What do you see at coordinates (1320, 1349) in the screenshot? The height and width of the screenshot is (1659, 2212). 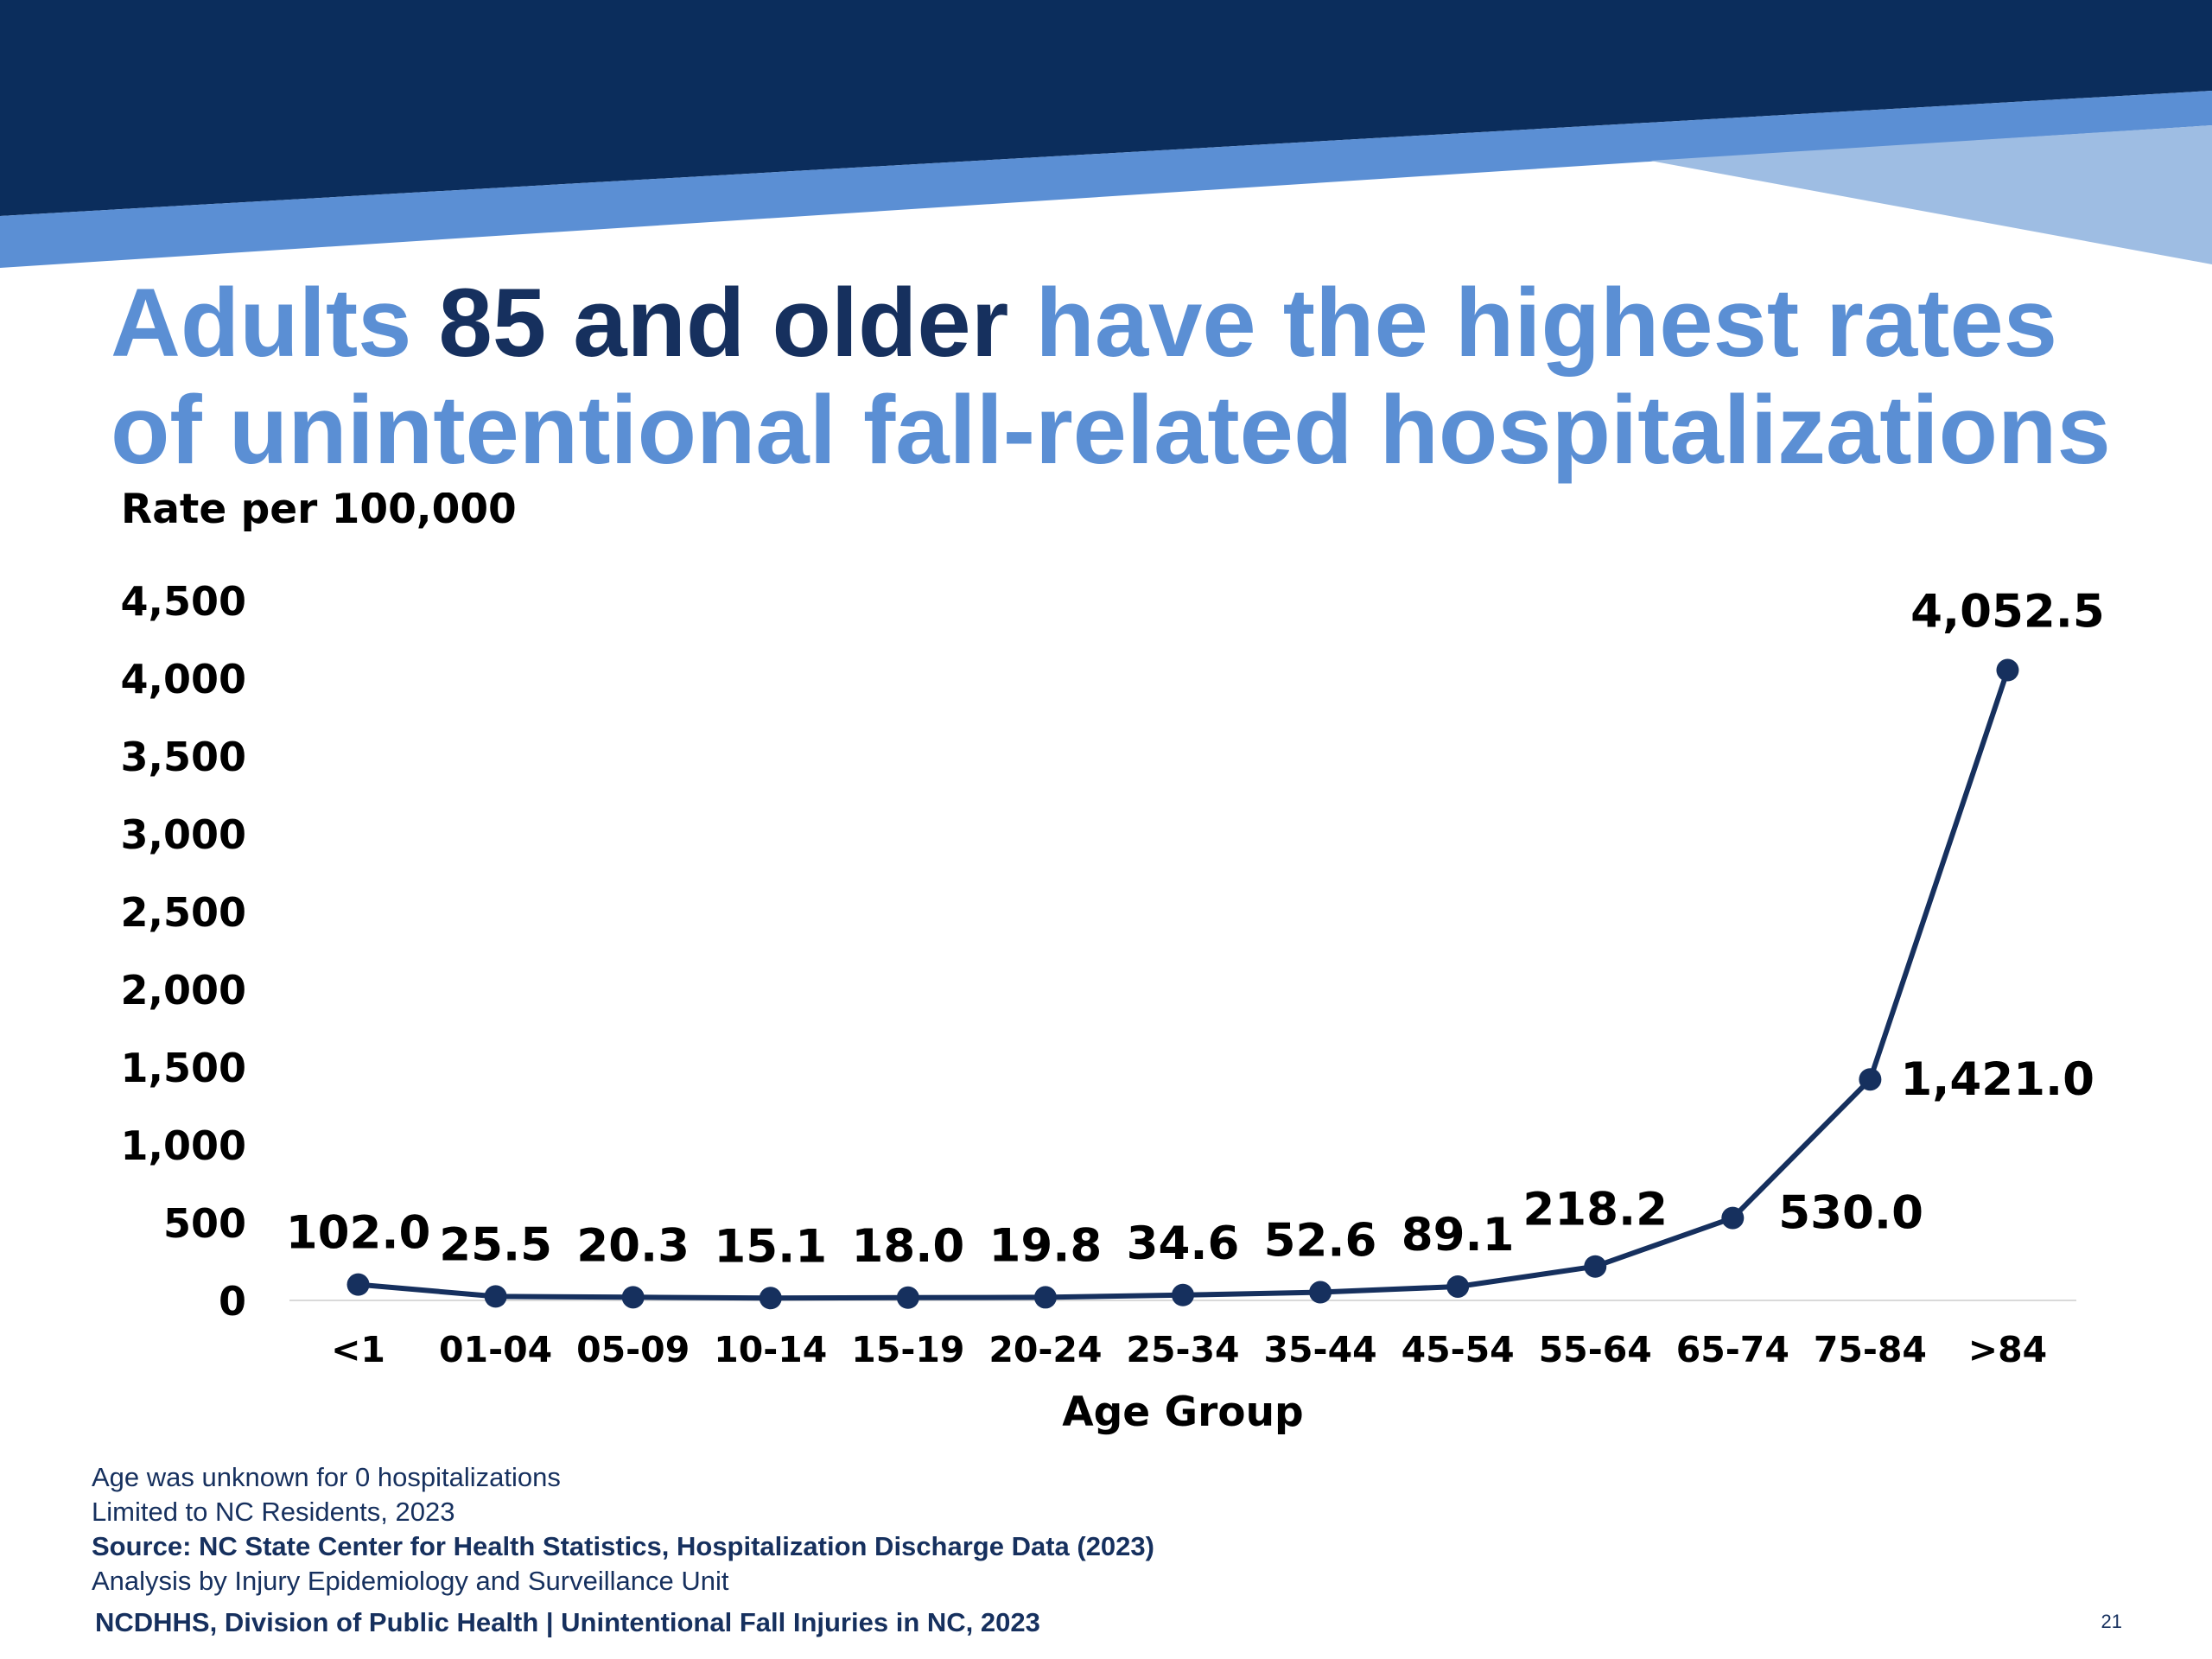 I see `x-tick-label: 35-44` at bounding box center [1320, 1349].